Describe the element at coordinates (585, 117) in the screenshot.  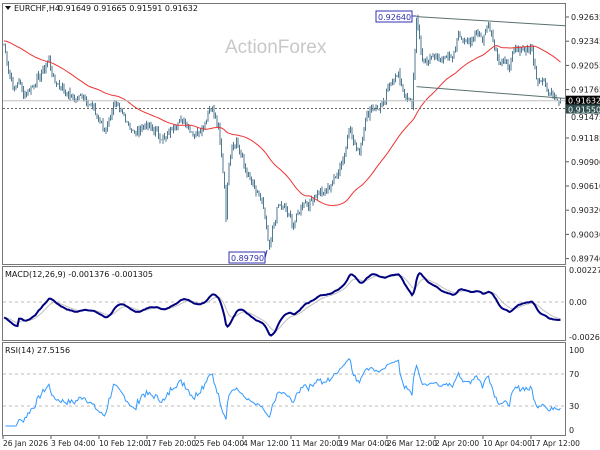
I see `y-tick-label: 0.91475` at that location.